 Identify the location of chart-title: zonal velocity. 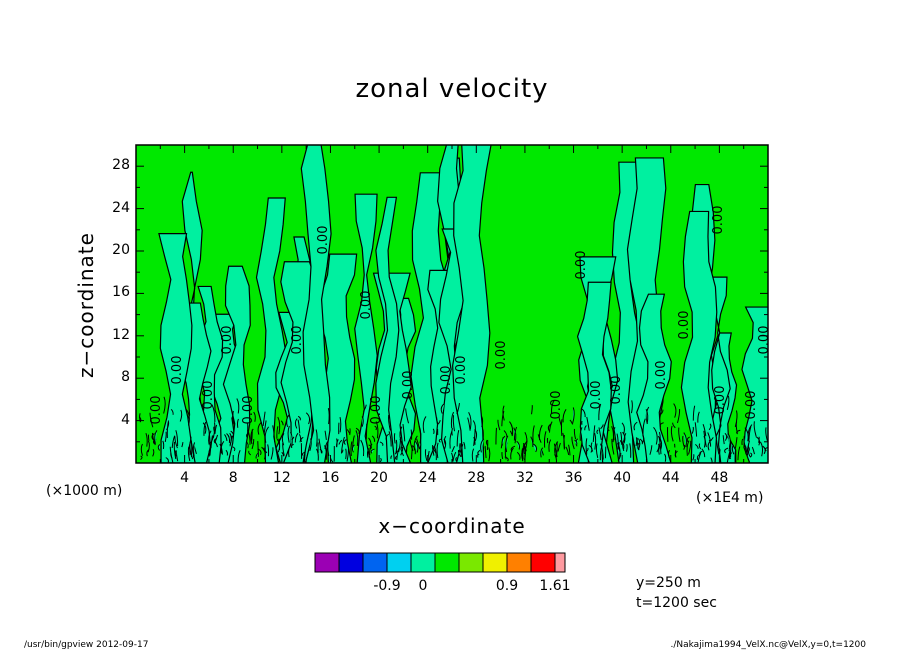
(452, 89).